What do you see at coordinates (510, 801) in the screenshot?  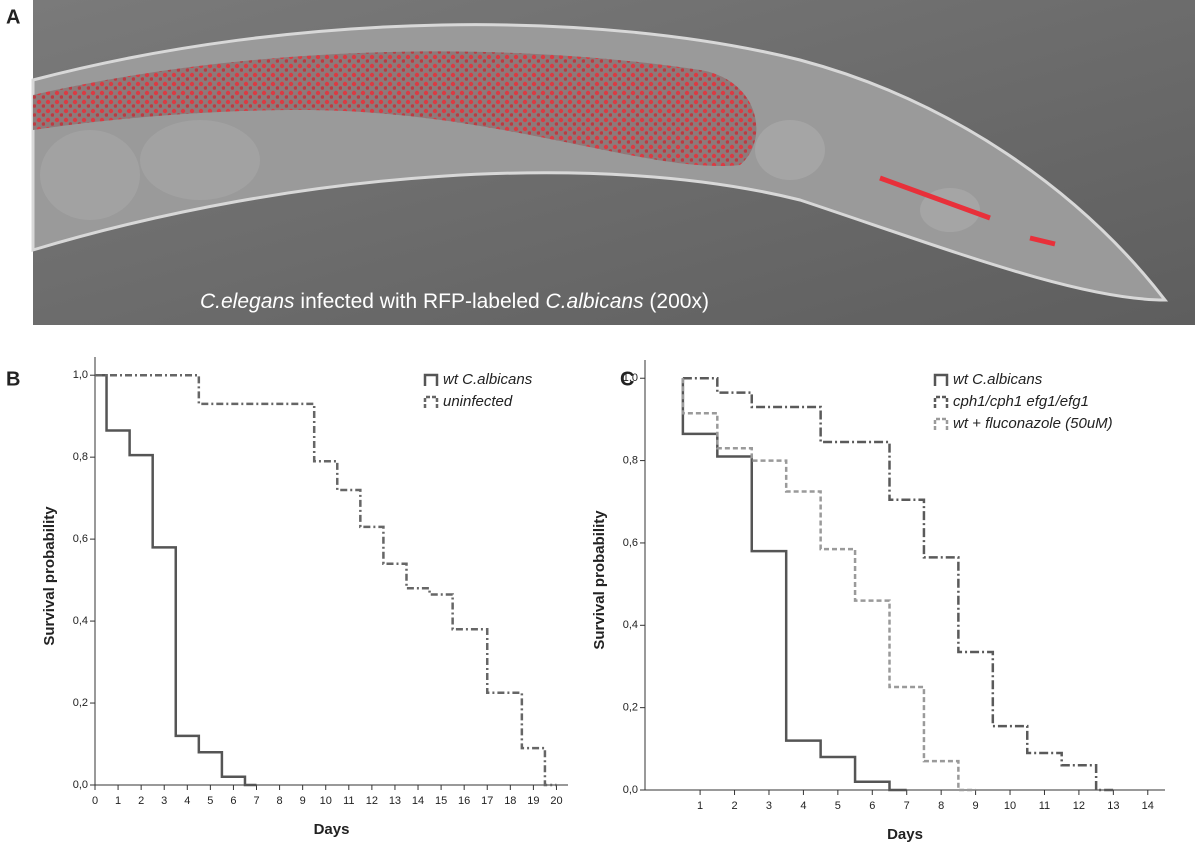 I see `x-tick-label: 18` at bounding box center [510, 801].